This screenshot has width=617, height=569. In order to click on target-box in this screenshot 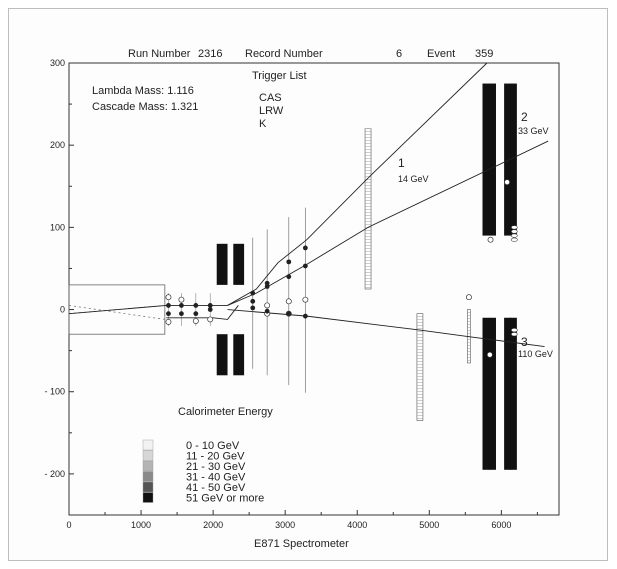, I will do `click(117, 309)`.